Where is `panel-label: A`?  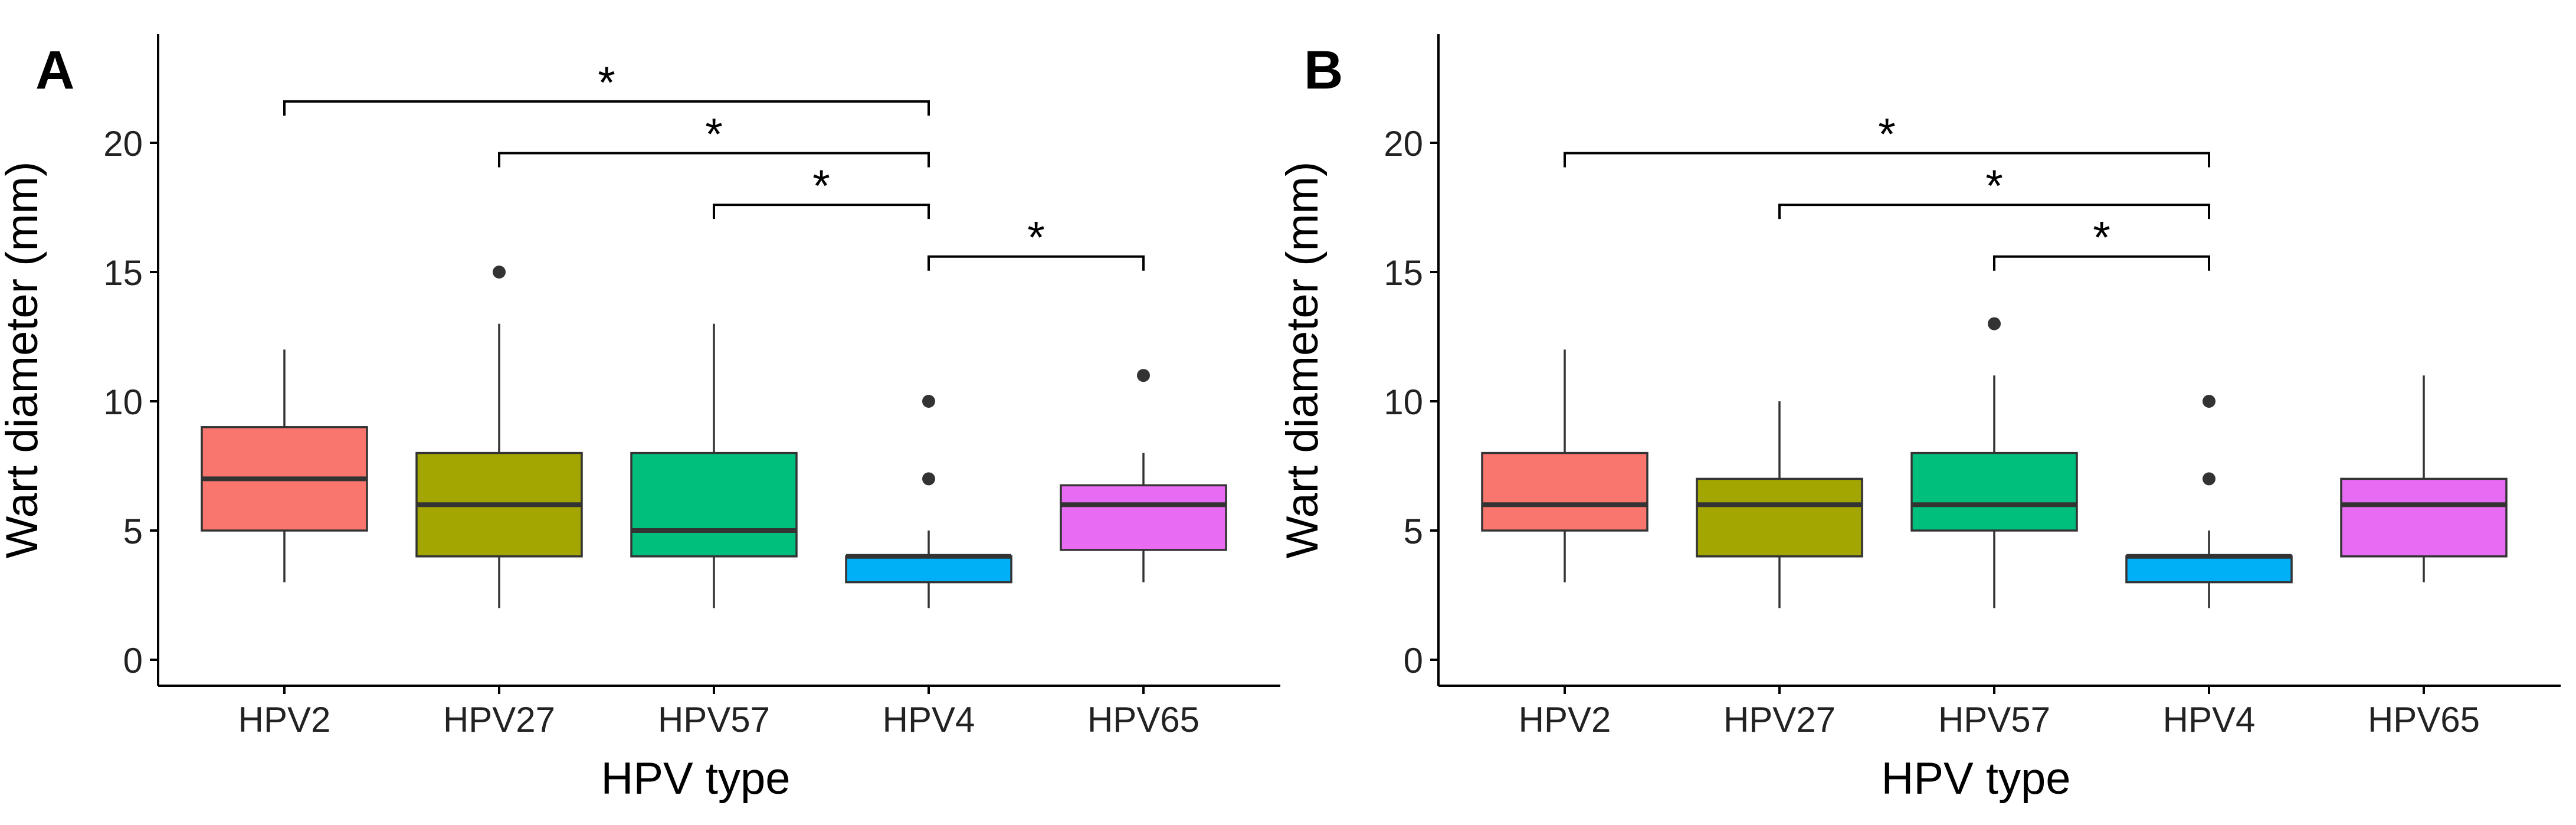 panel-label: A is located at coordinates (54, 70).